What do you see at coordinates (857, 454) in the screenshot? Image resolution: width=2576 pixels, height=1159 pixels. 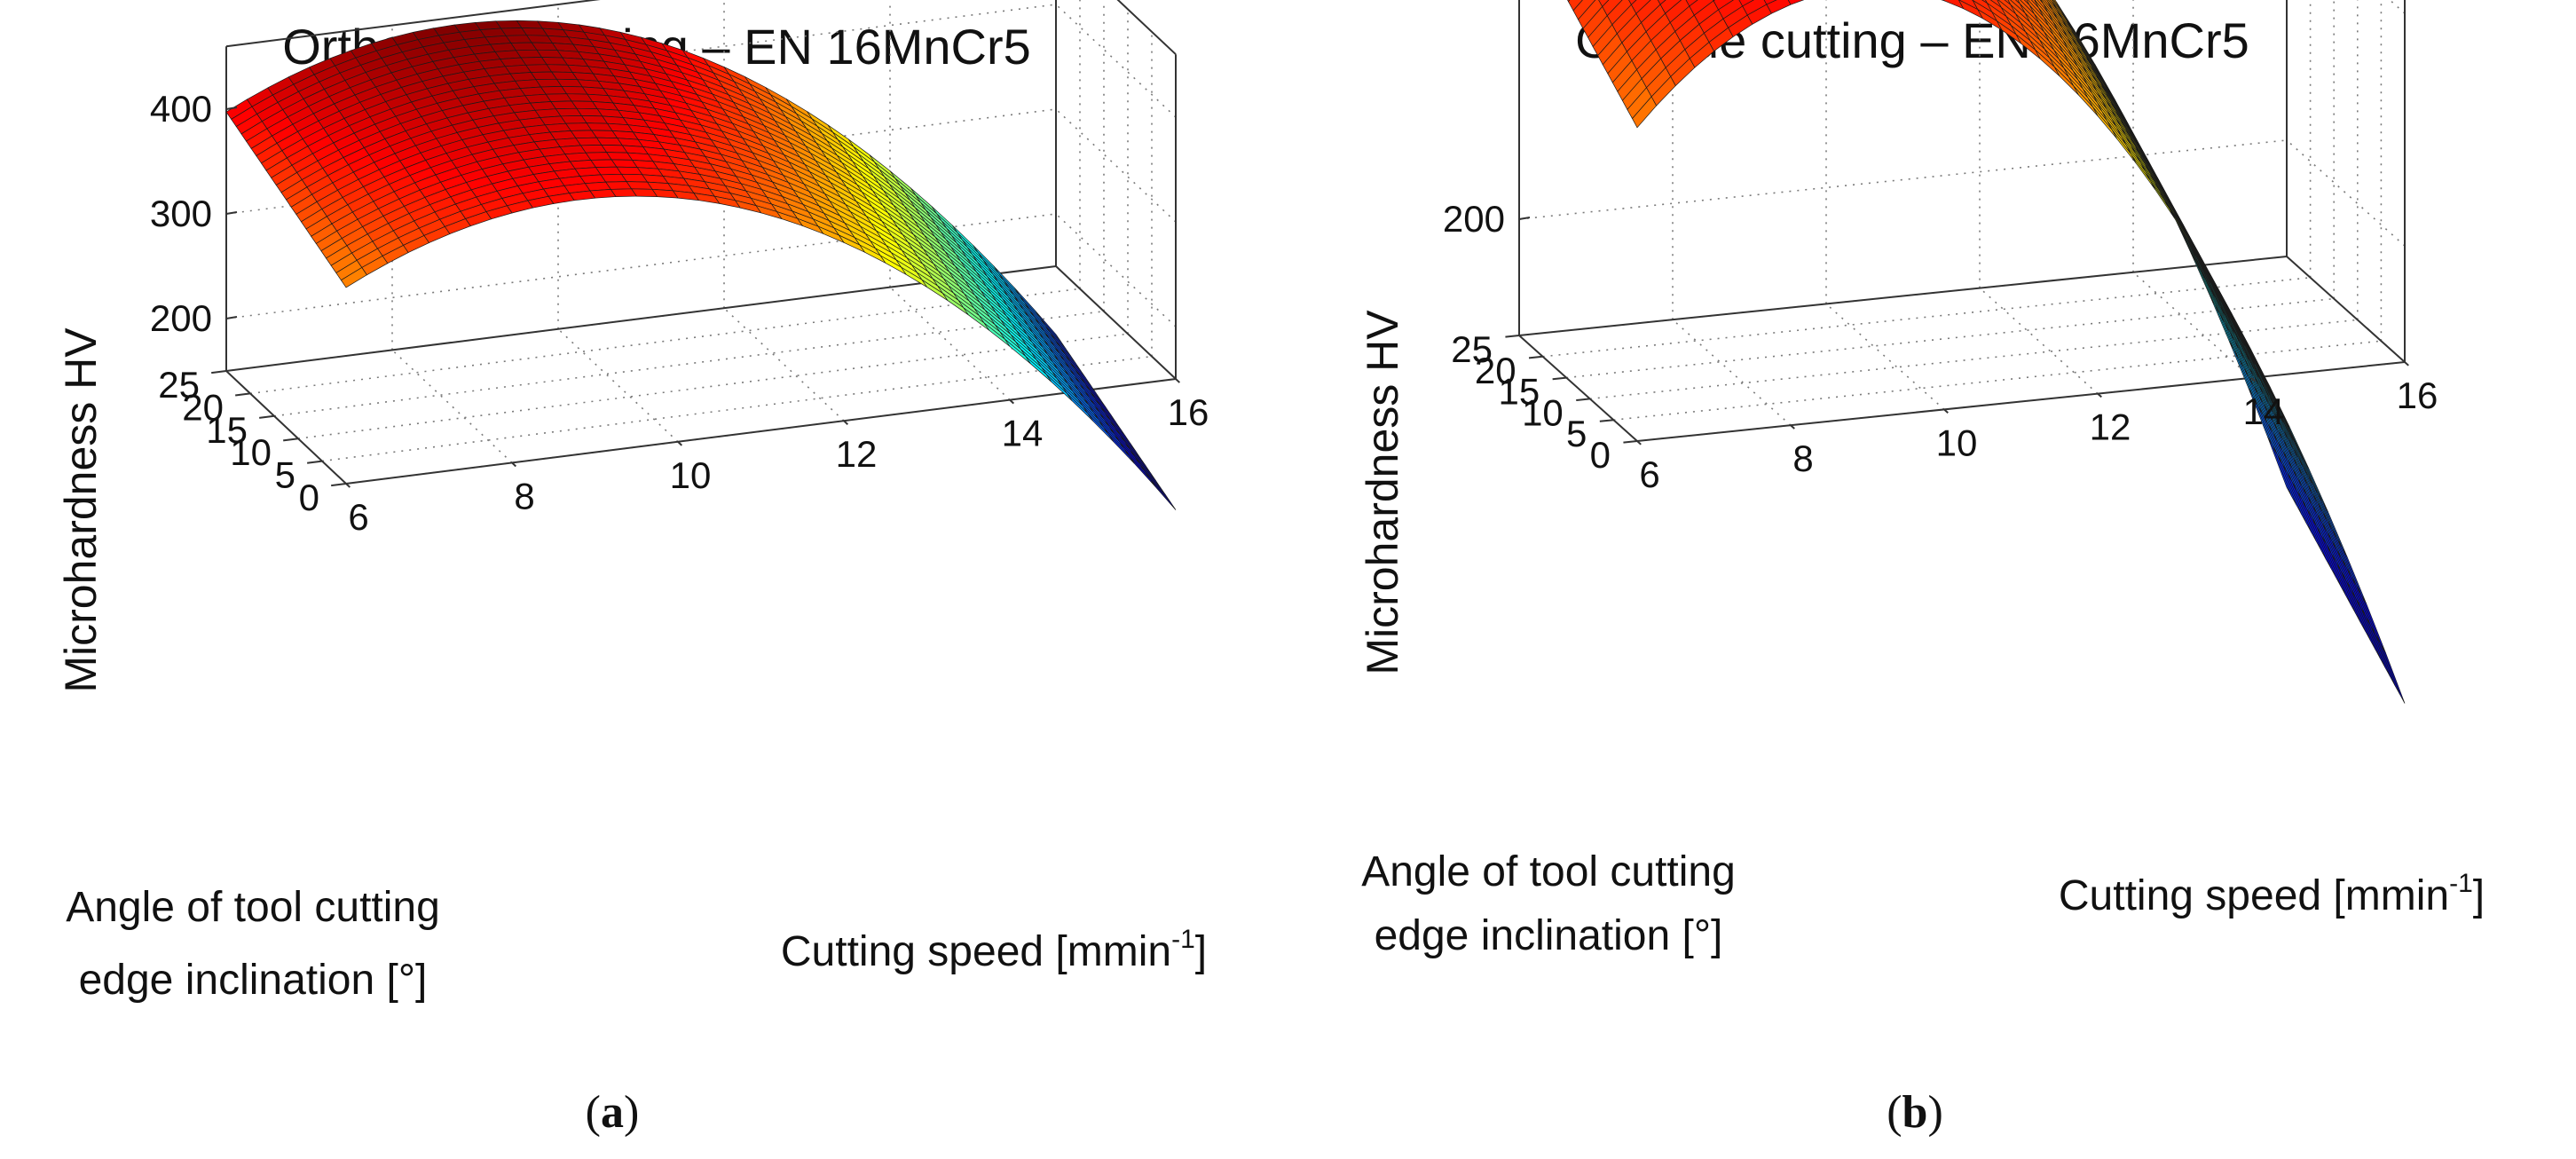 I see `x-tick-label: 12` at bounding box center [857, 454].